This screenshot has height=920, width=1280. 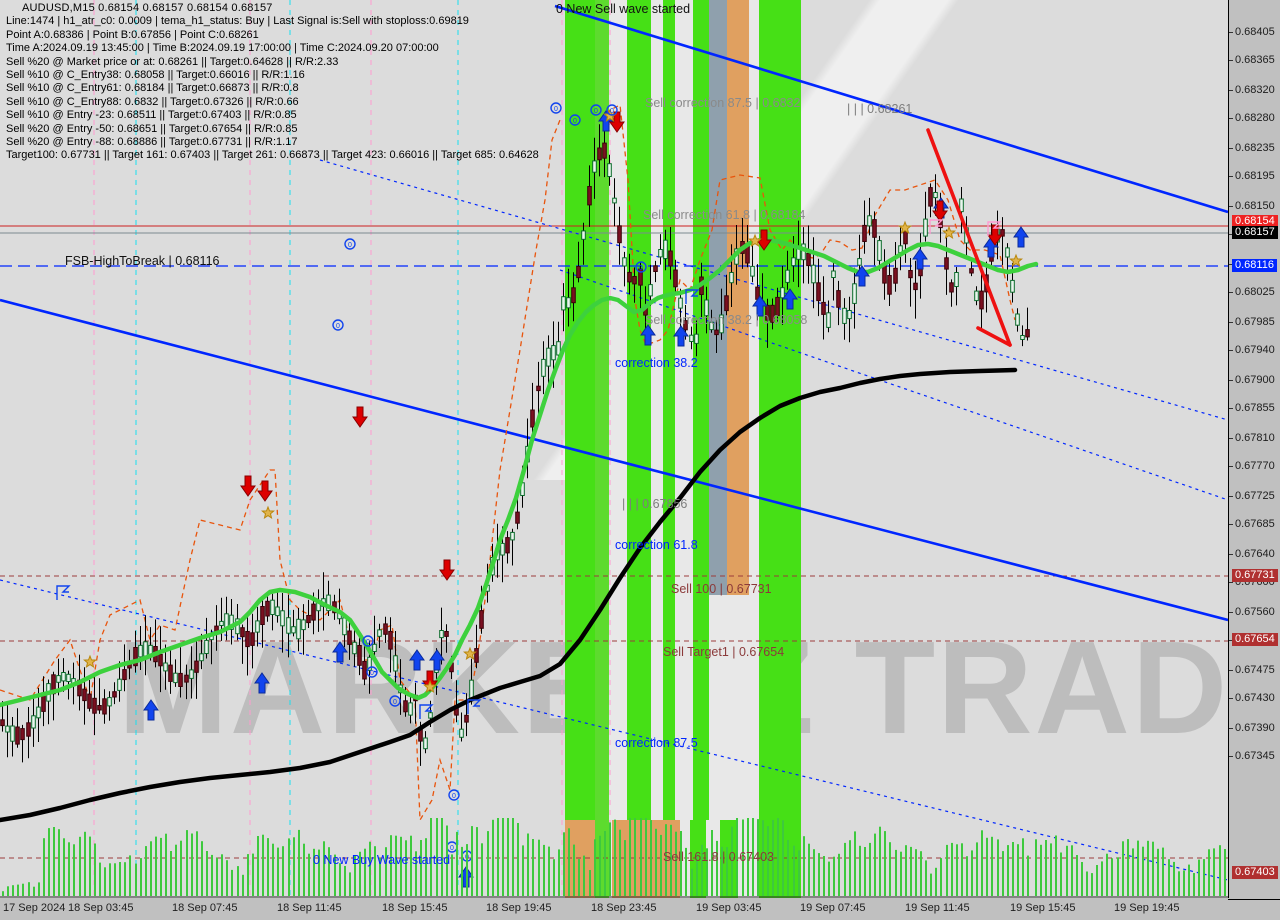 I want to click on price-label-0.68154: 0.68154, so click(x=1255, y=221).